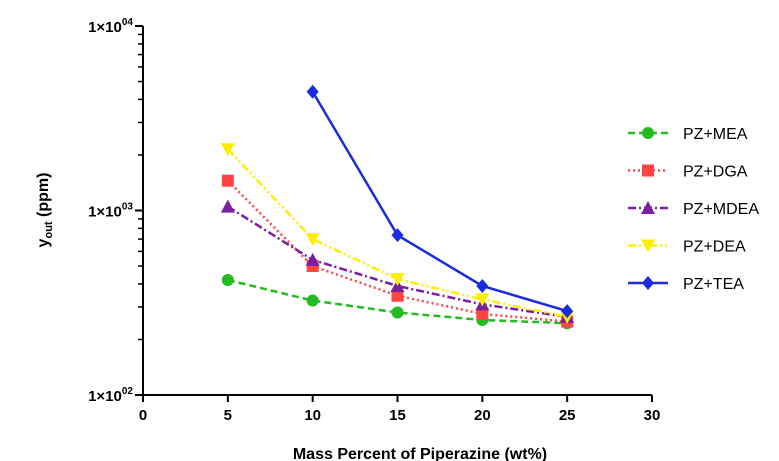 Image resolution: width=779 pixels, height=461 pixels. I want to click on y-axis-title-sub: out, so click(49, 229).